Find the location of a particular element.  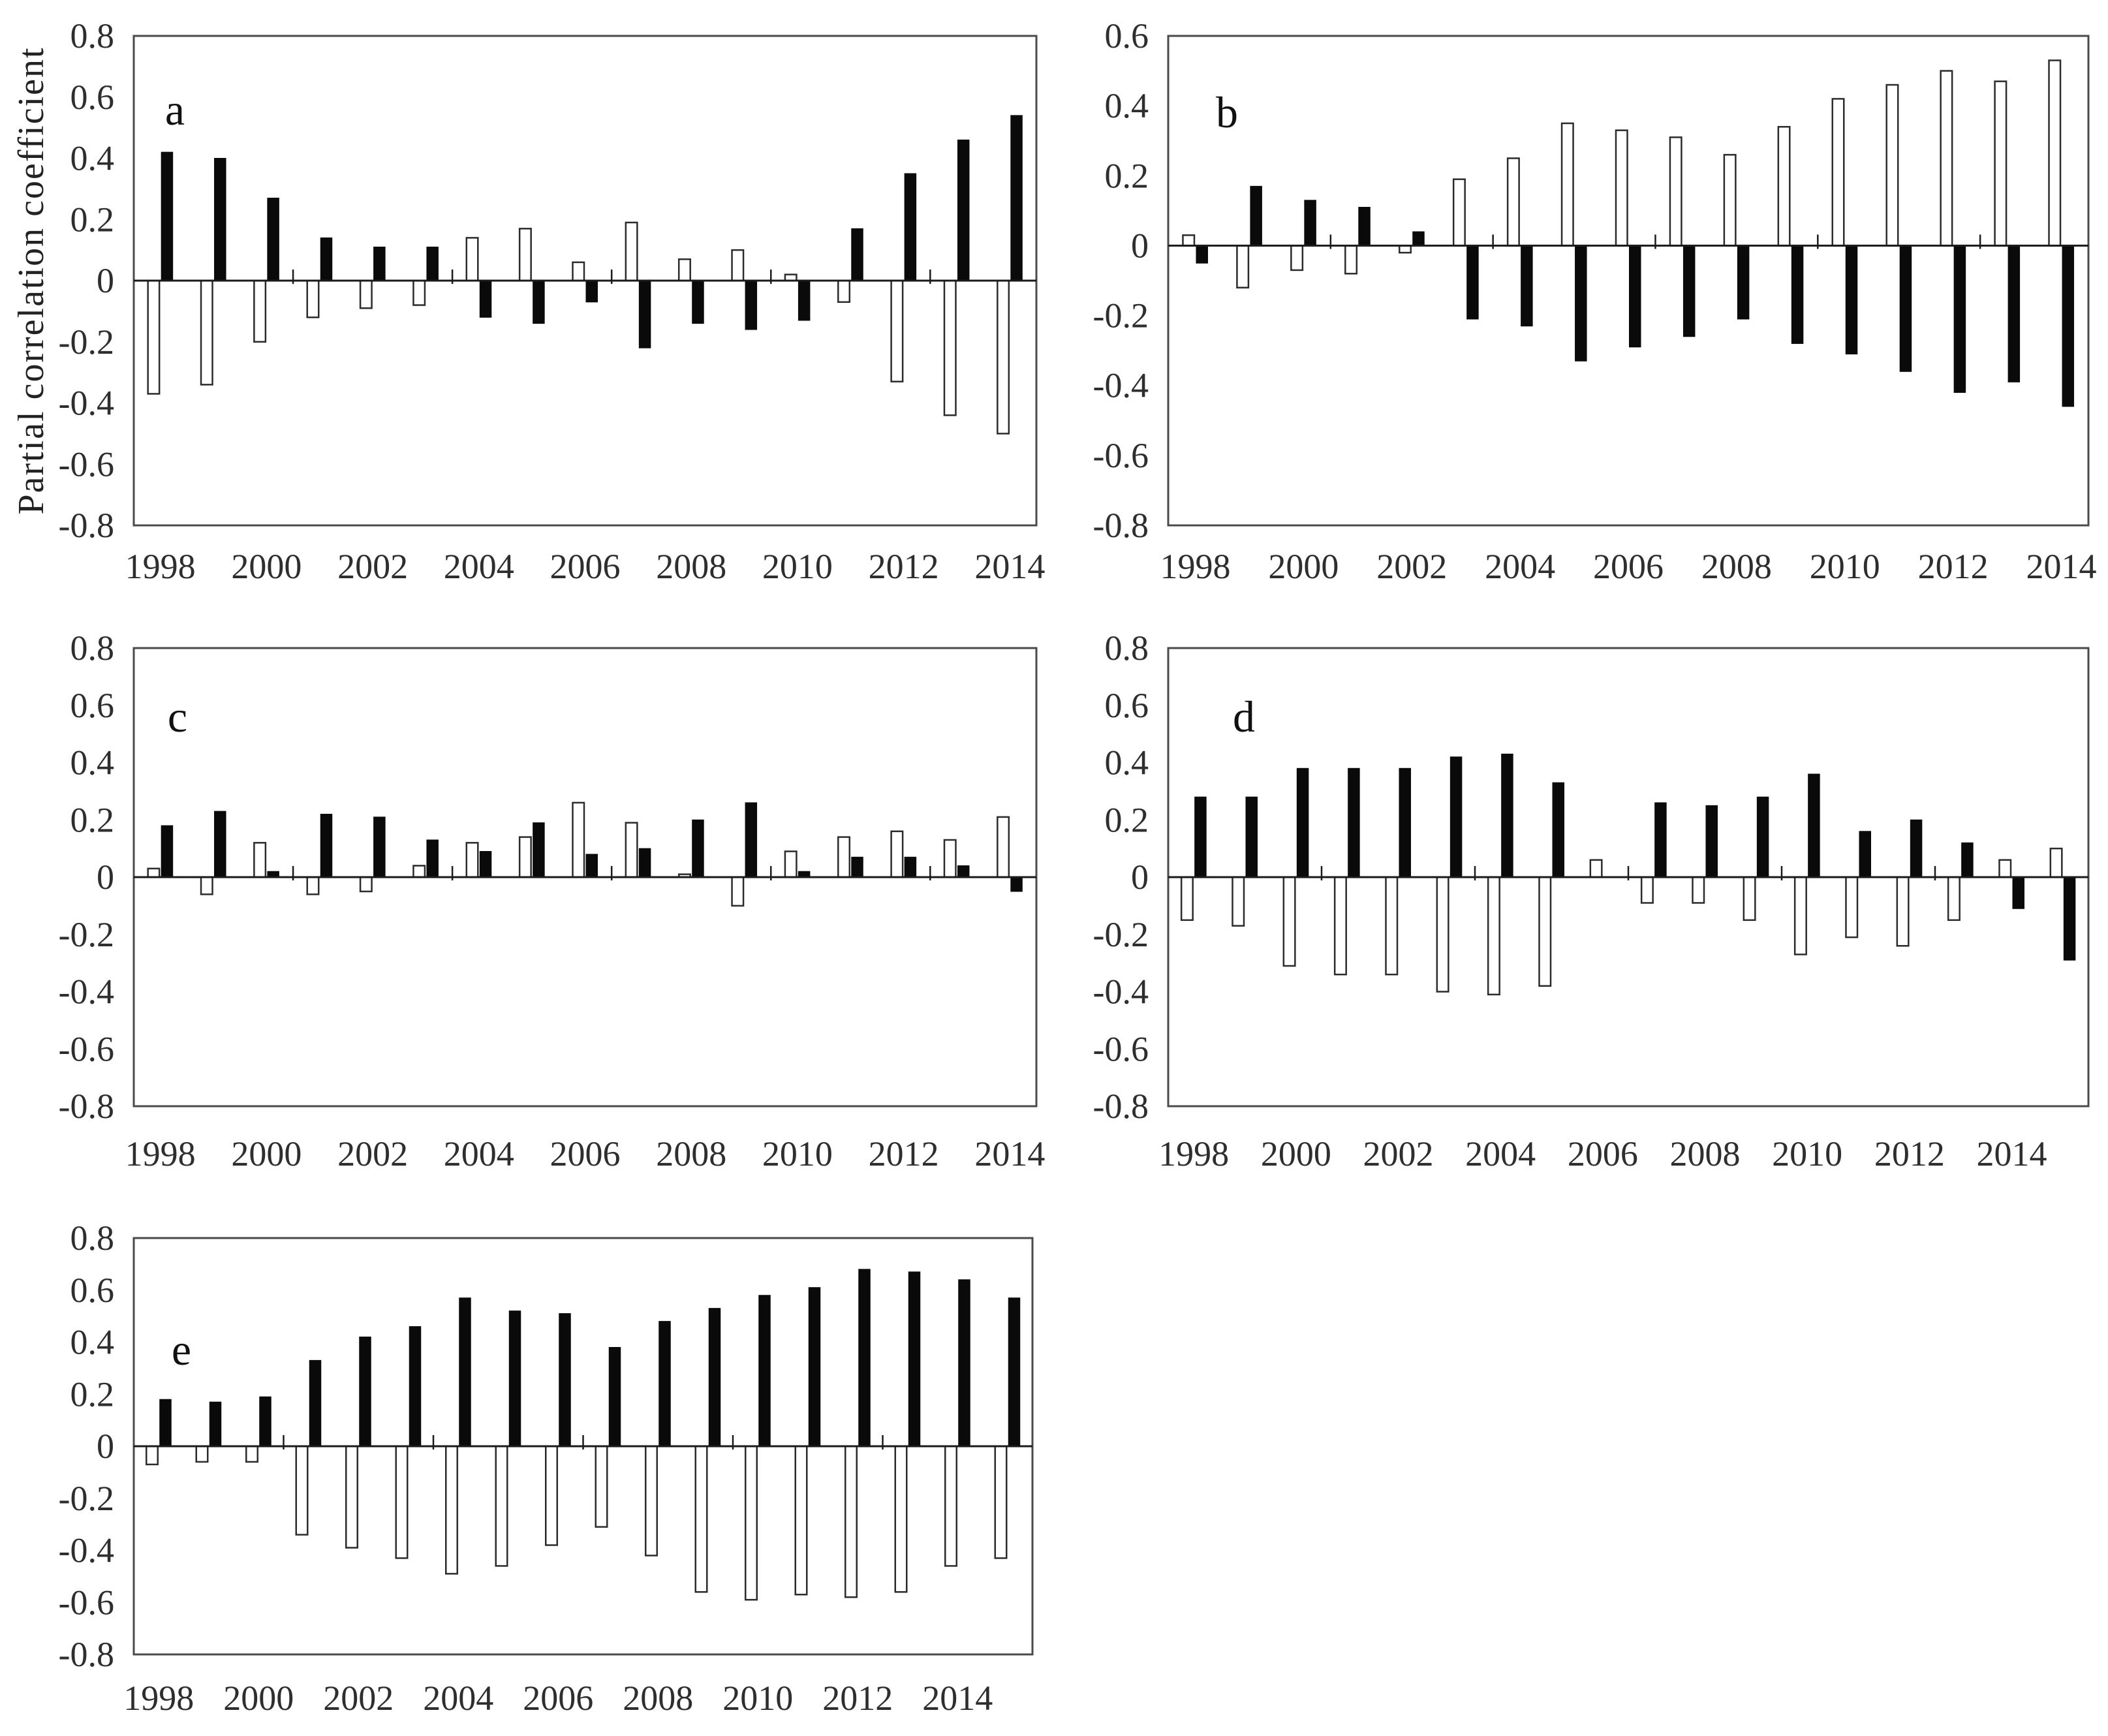

y-tick-label: 0.6 is located at coordinates (1127, 705).